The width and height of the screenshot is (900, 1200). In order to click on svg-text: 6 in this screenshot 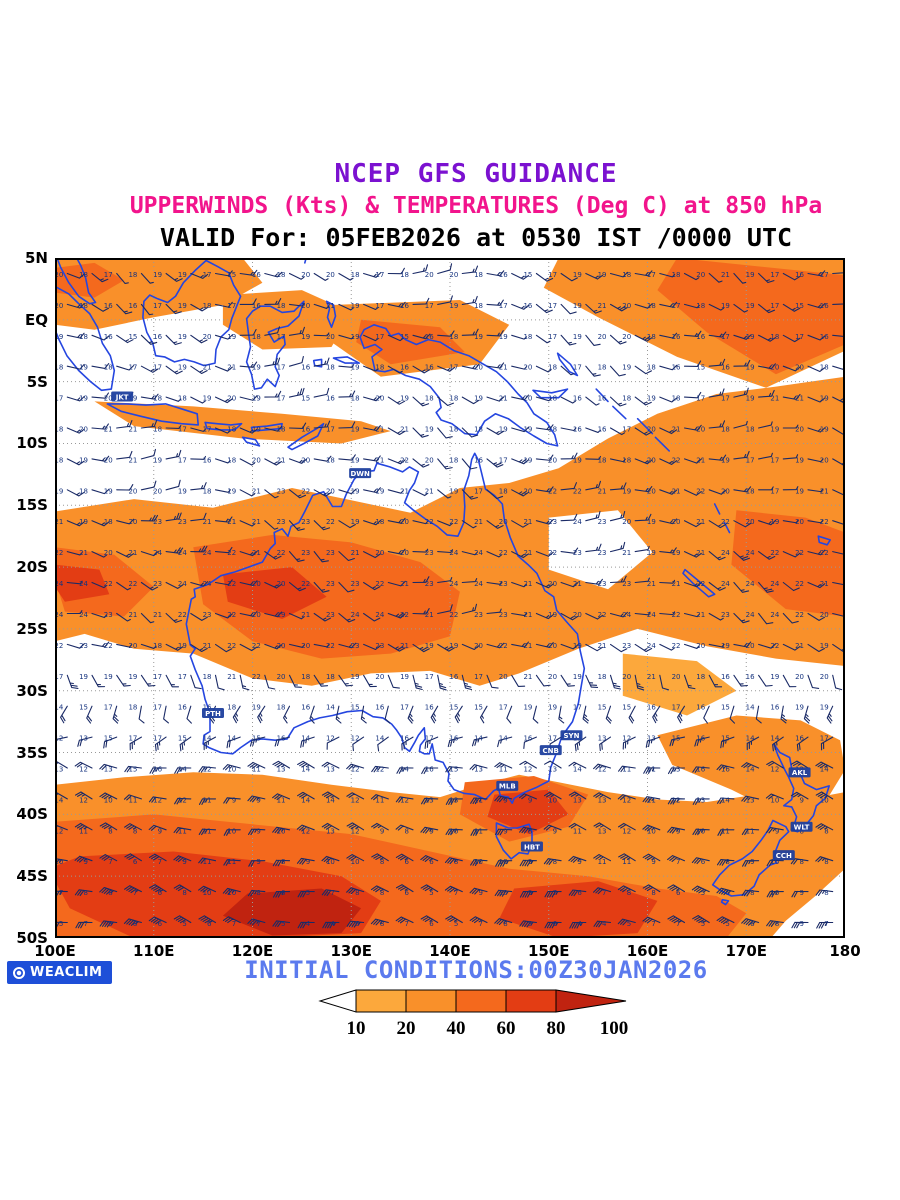, I will do `click(357, 924)`.